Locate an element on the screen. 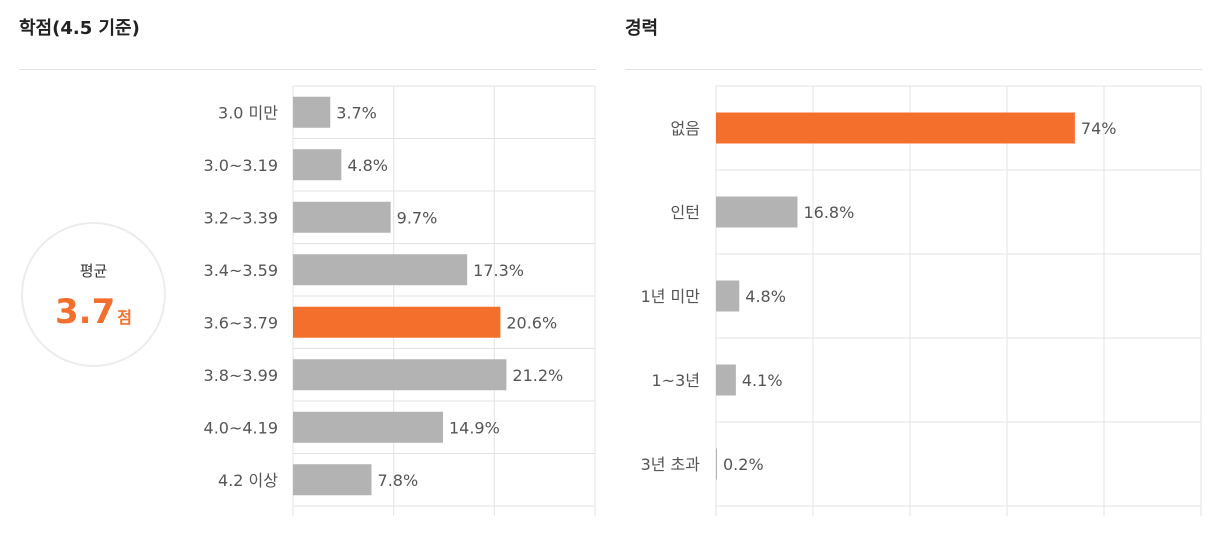 This screenshot has width=1222, height=535. career-divider is located at coordinates (913, 69).